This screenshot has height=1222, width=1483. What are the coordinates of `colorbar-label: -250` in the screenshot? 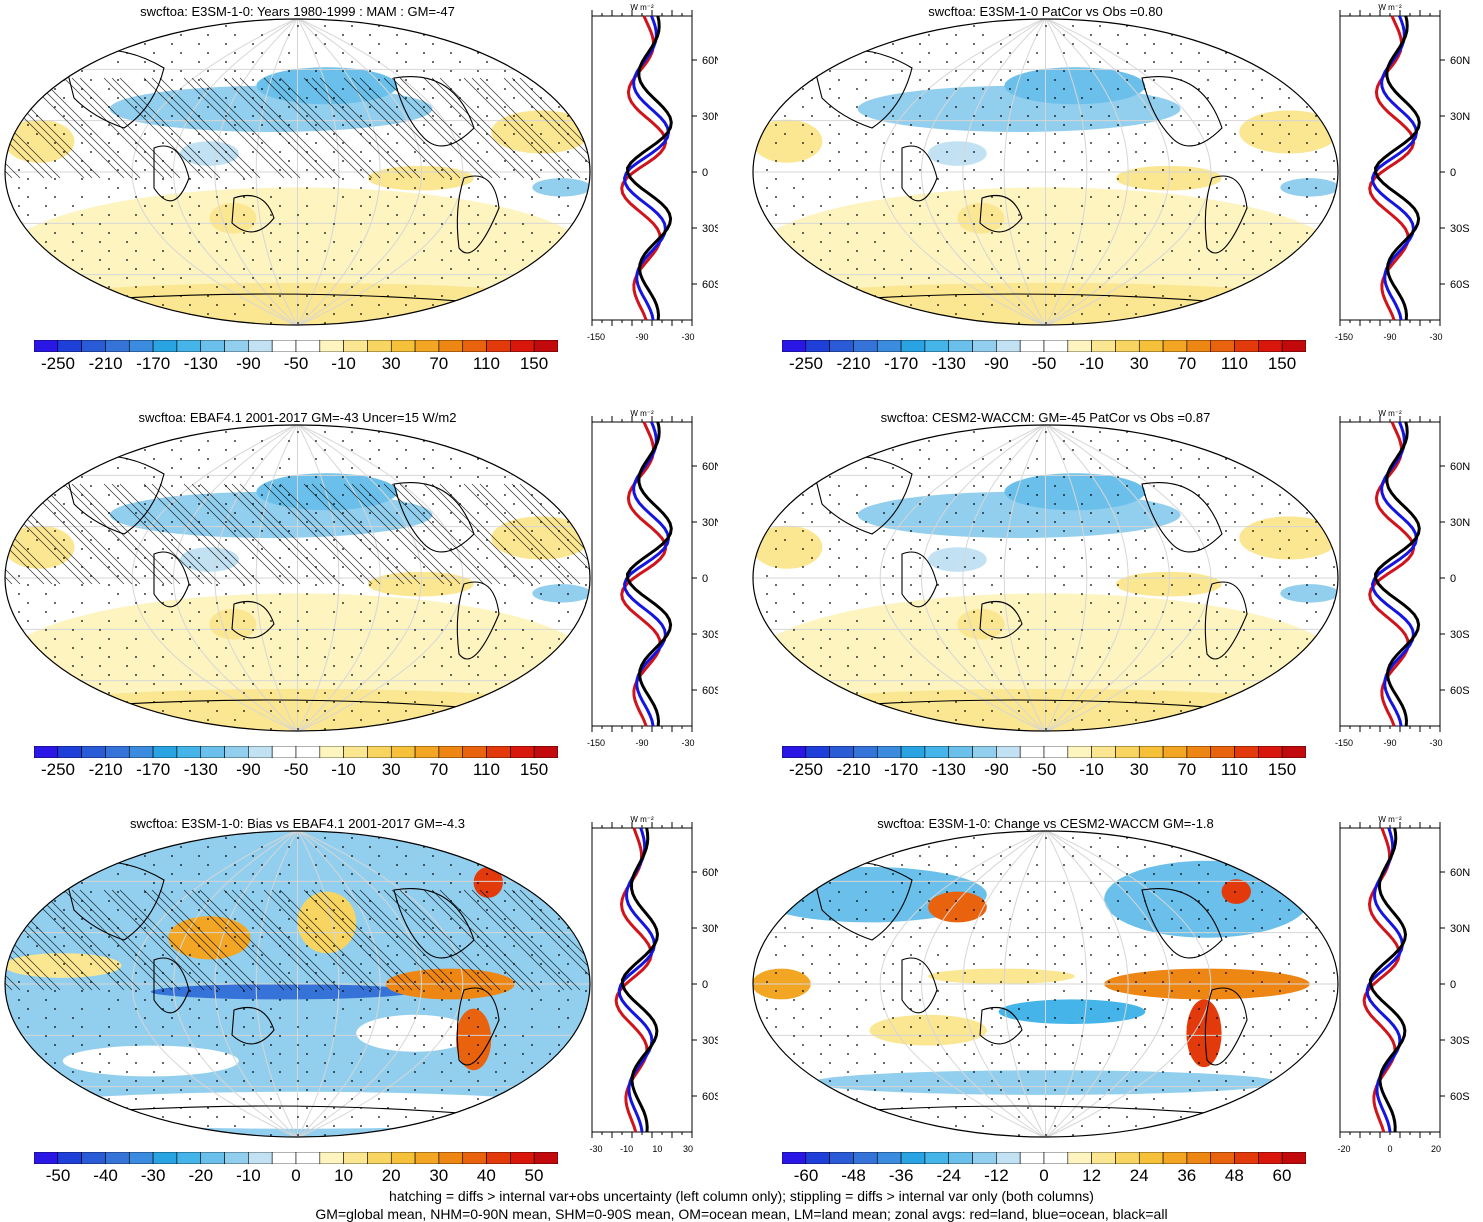 It's located at (806, 363).